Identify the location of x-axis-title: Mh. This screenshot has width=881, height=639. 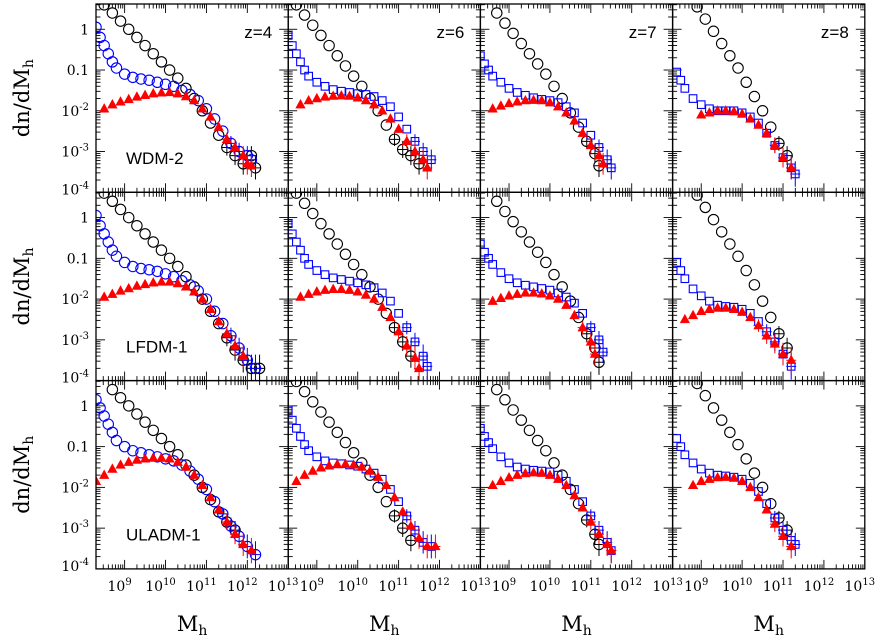
(576, 625).